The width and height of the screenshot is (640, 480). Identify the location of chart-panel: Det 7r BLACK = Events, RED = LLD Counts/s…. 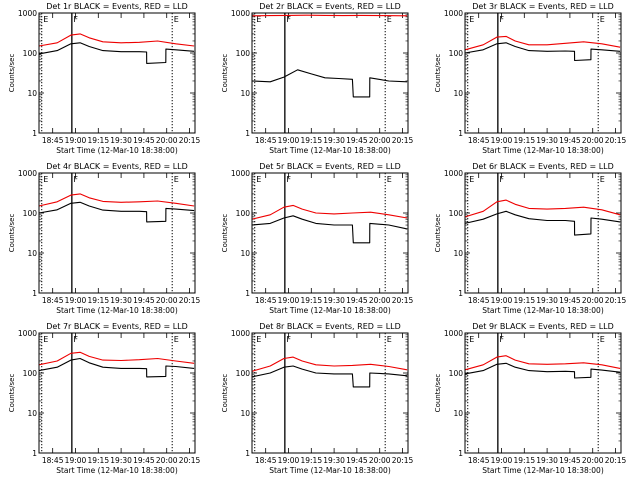
(104, 398).